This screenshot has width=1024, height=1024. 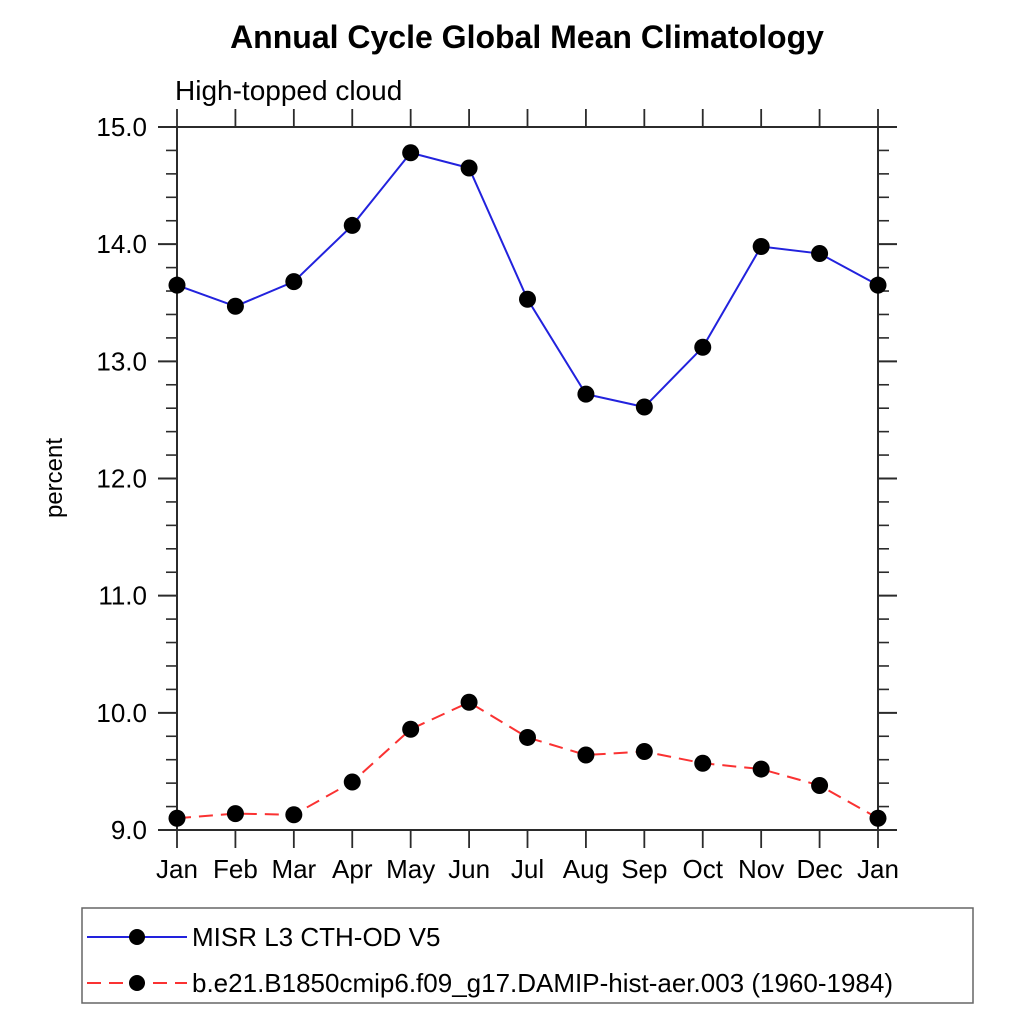 What do you see at coordinates (352, 225) in the screenshot?
I see `data-point-series-0-Apr` at bounding box center [352, 225].